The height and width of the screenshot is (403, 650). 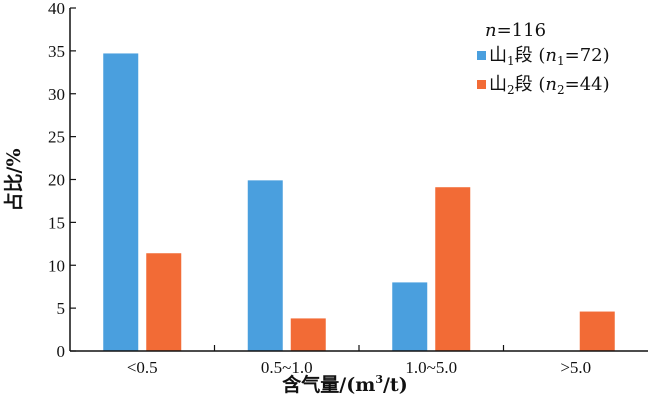 I want to click on legend-total: n=116, so click(x=515, y=30).